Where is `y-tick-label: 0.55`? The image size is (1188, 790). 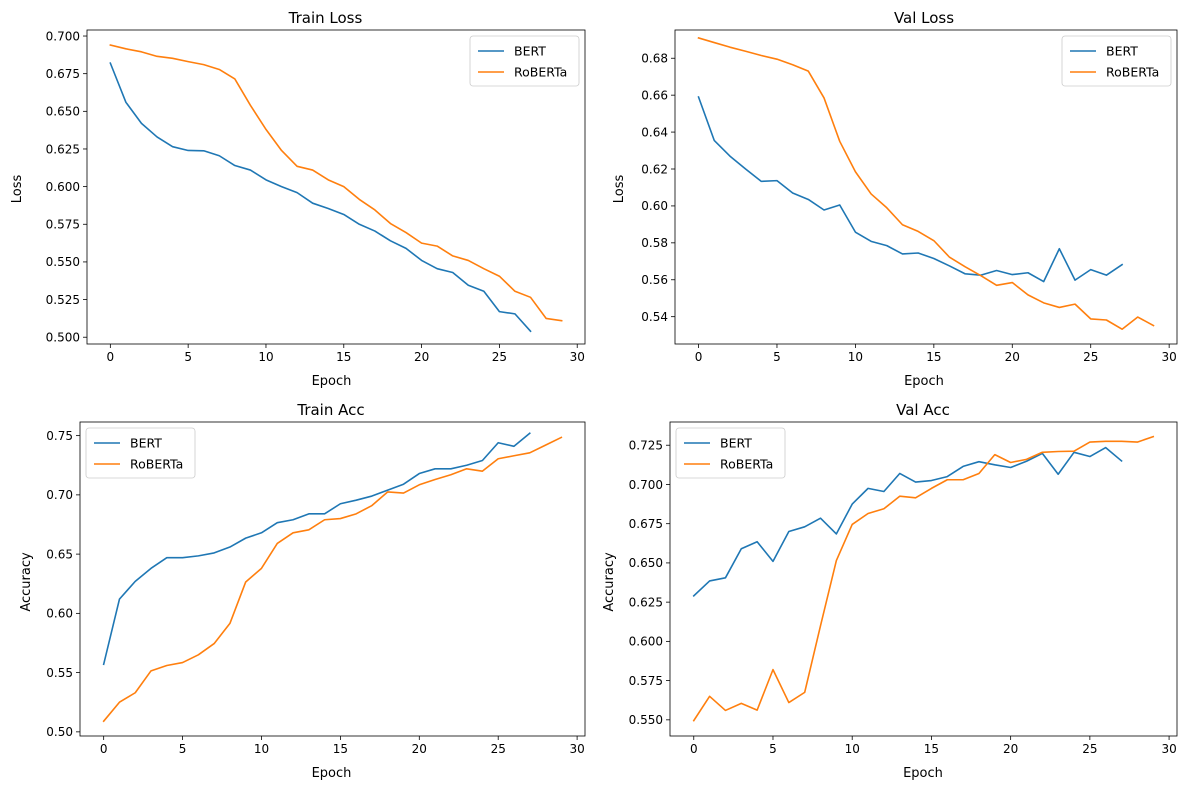
y-tick-label: 0.55 is located at coordinates (59, 673).